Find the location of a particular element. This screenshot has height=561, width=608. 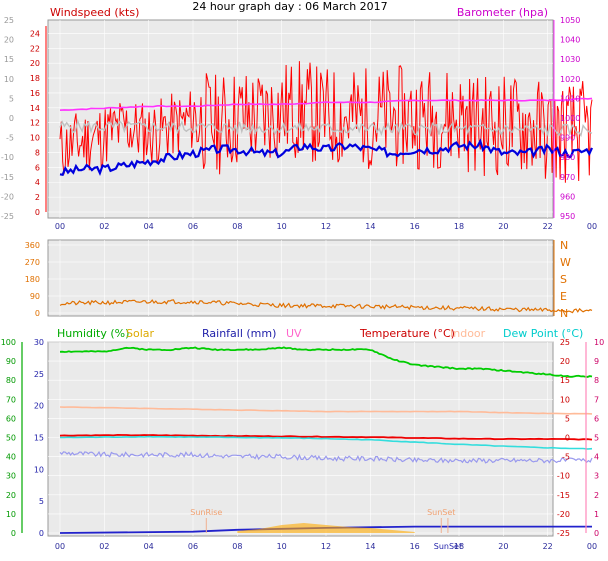

direction-line is located at coordinates (326, 306).